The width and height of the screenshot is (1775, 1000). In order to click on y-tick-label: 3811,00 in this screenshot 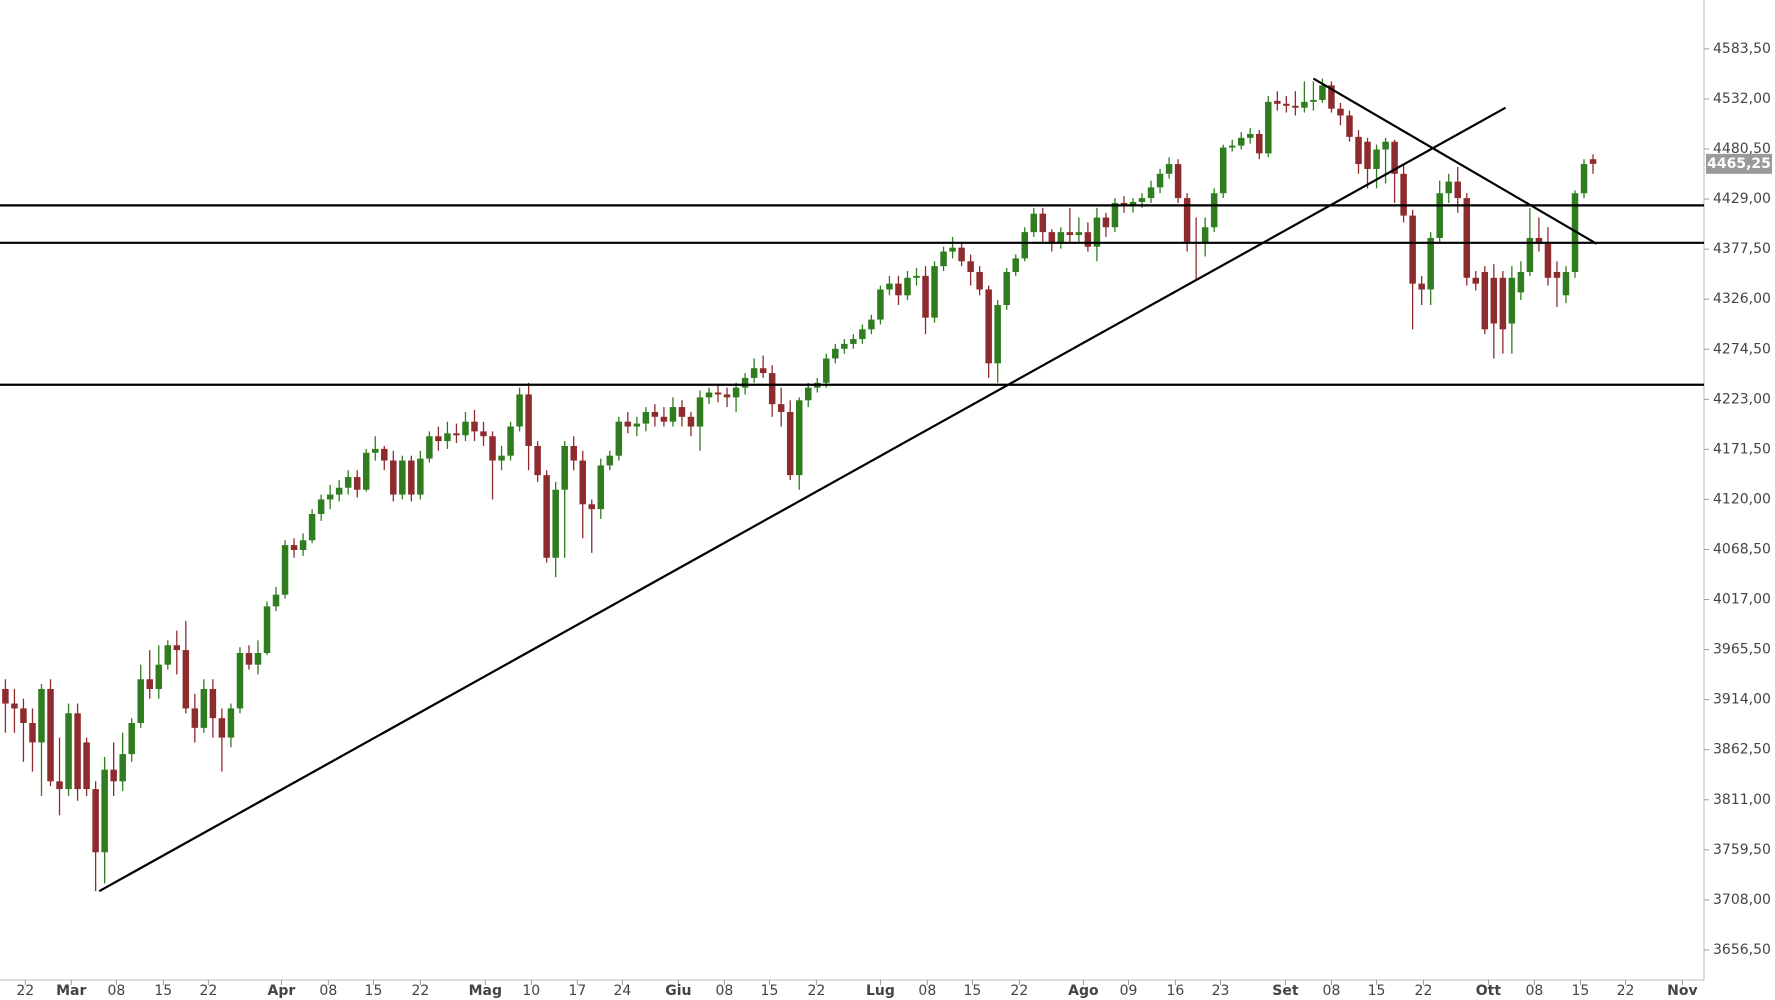, I will do `click(1742, 800)`.